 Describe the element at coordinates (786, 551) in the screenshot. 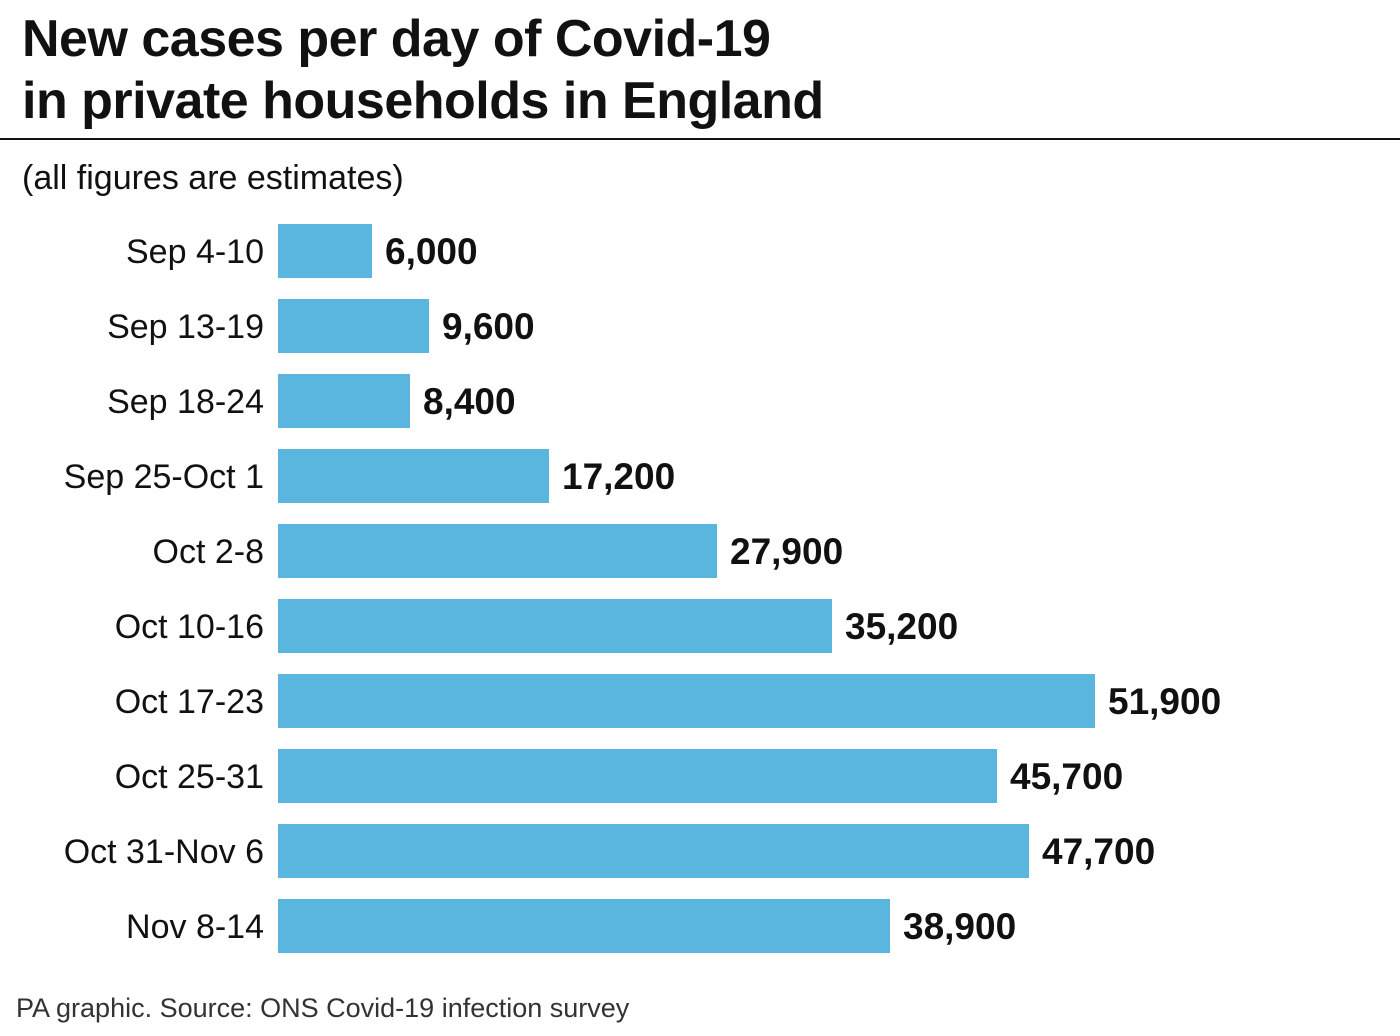

I see `bar-value-label: 27,900` at that location.